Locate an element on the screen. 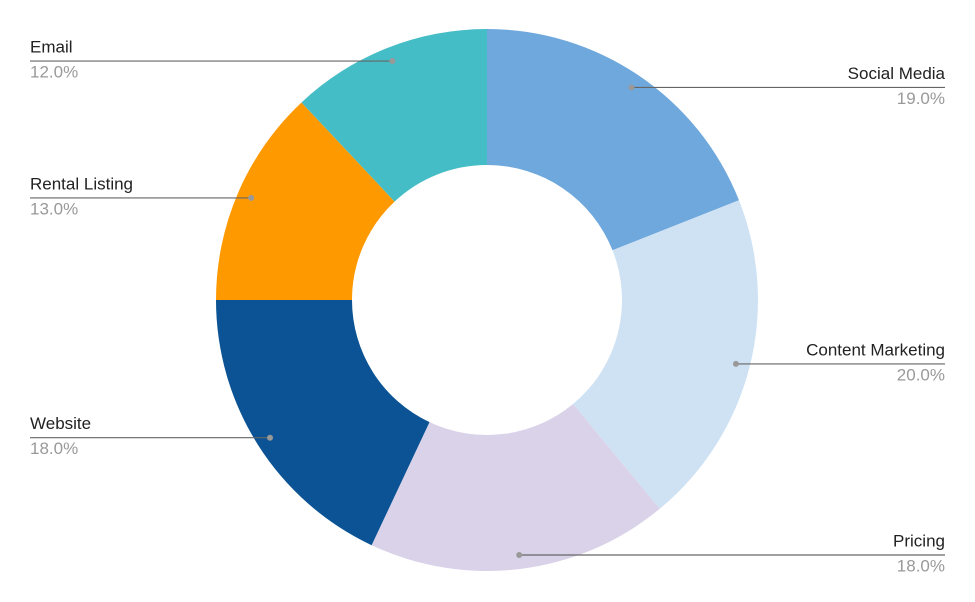 The image size is (975, 602). slice-label: Content Marketing is located at coordinates (875, 349).